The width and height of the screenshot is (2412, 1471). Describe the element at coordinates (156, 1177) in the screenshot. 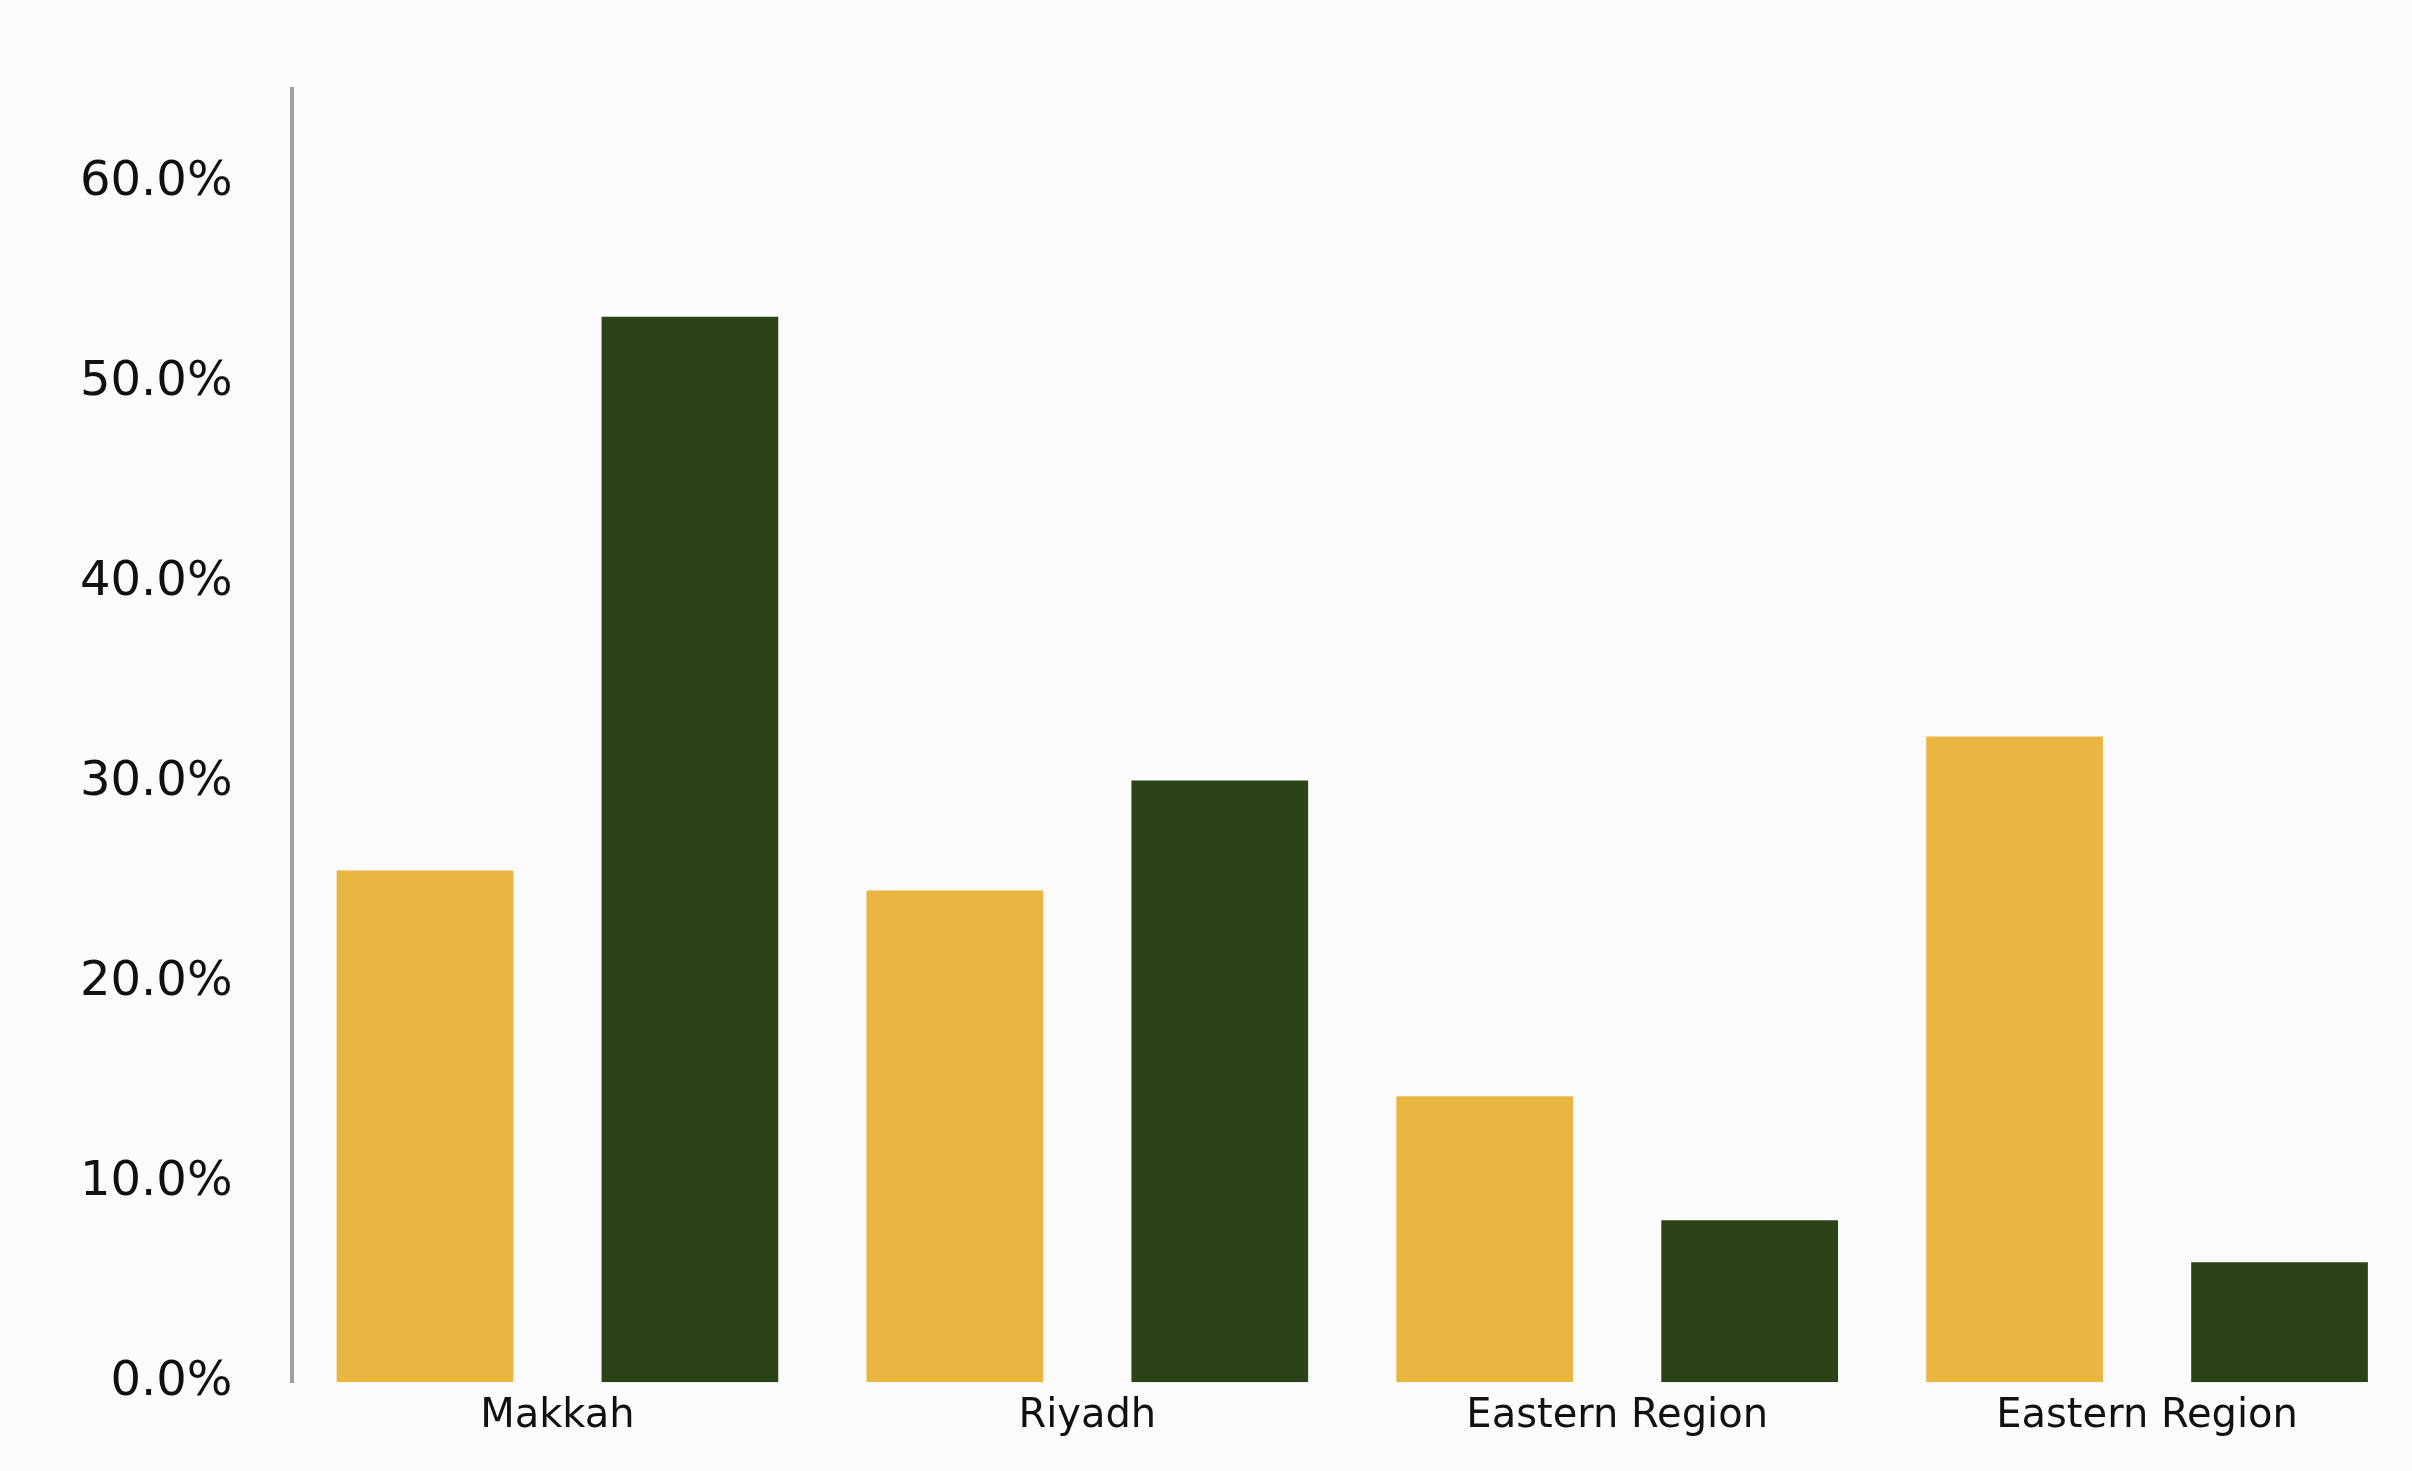

I see `y-tick-label: 10.0%` at that location.